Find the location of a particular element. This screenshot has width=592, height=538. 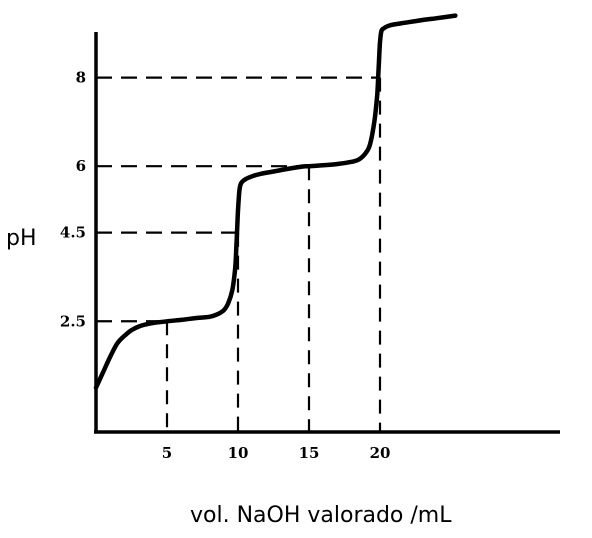

x-tick-label: 20 is located at coordinates (380, 453).